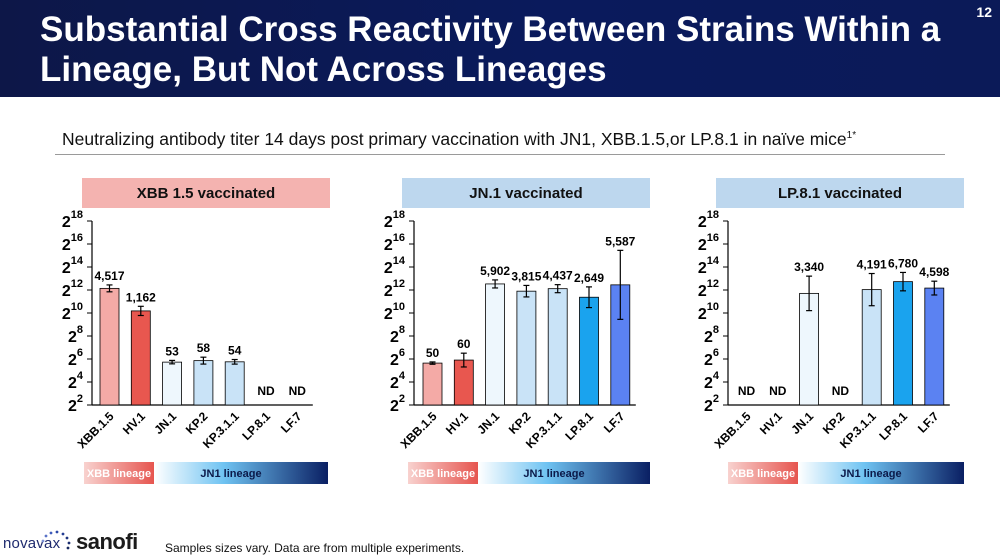 This screenshot has width=1000, height=560. I want to click on data-label: 4,437, so click(558, 276).